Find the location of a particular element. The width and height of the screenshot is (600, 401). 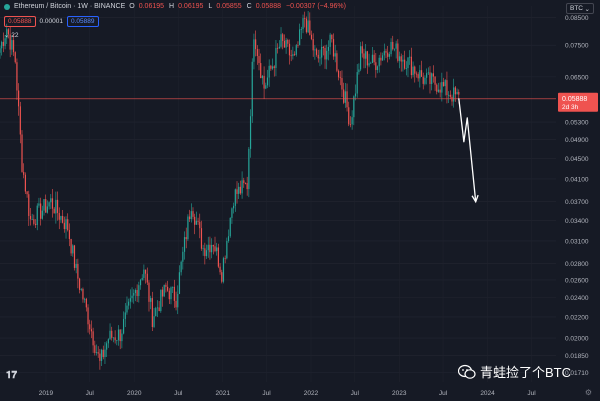

x-tick-label: 2024 is located at coordinates (487, 393).